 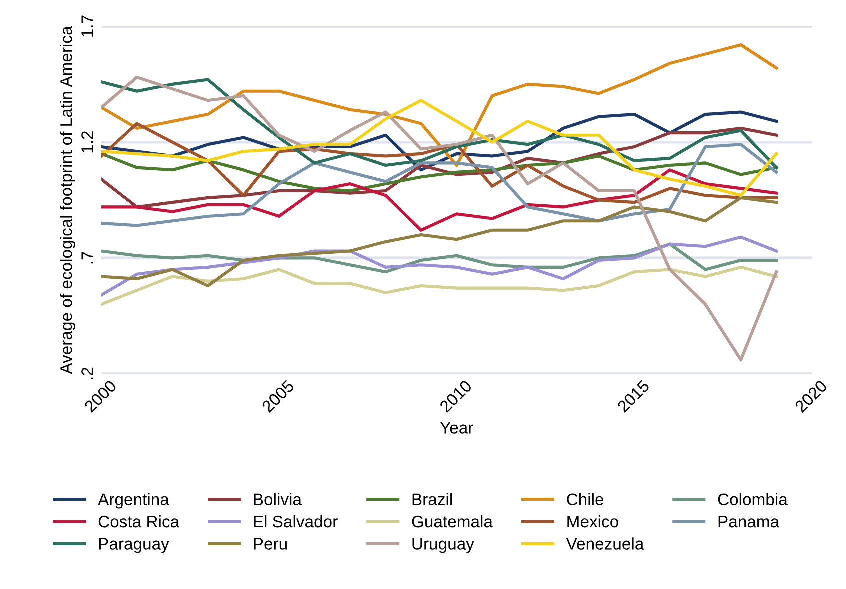 I want to click on y-tick-label: 1.7, so click(x=88, y=26).